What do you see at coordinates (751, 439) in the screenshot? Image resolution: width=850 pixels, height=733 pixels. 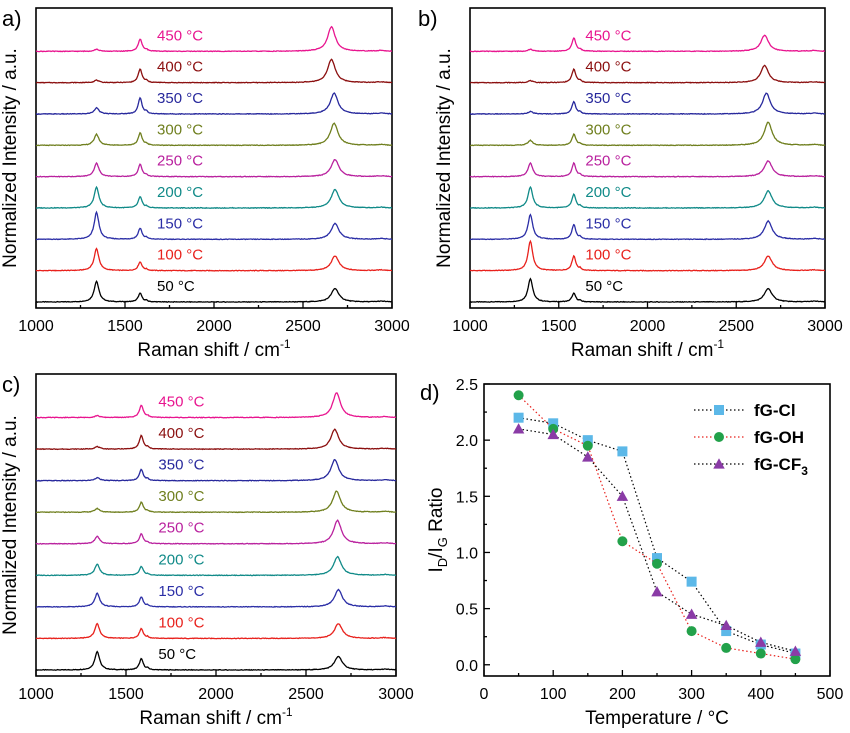 I see `legend: fG-Cl fG-OH fG-CF3` at bounding box center [751, 439].